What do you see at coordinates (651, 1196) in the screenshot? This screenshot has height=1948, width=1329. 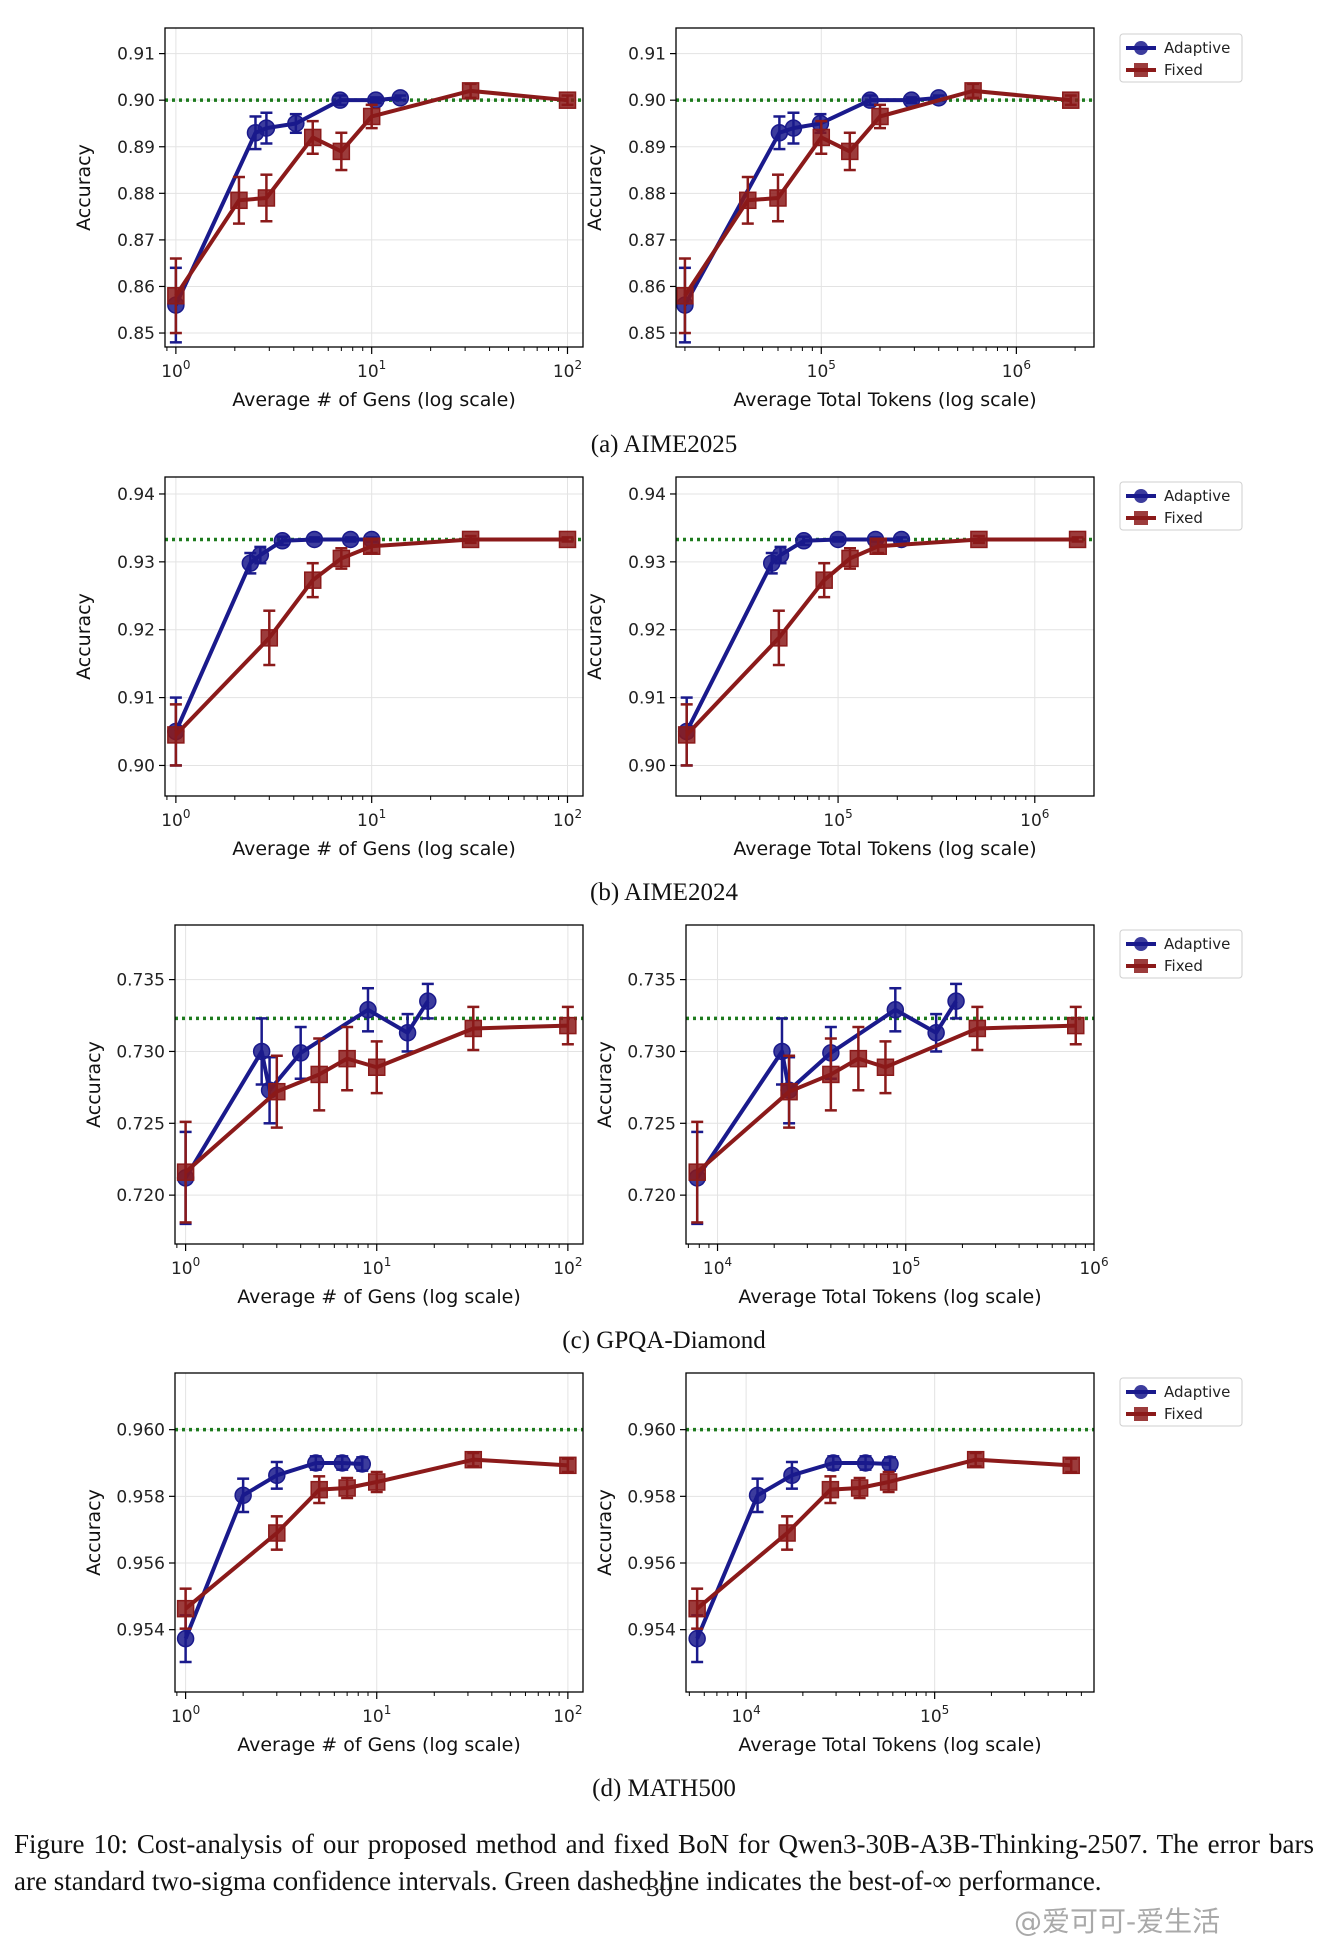 I see `y-tick-label: 0.720` at bounding box center [651, 1196].